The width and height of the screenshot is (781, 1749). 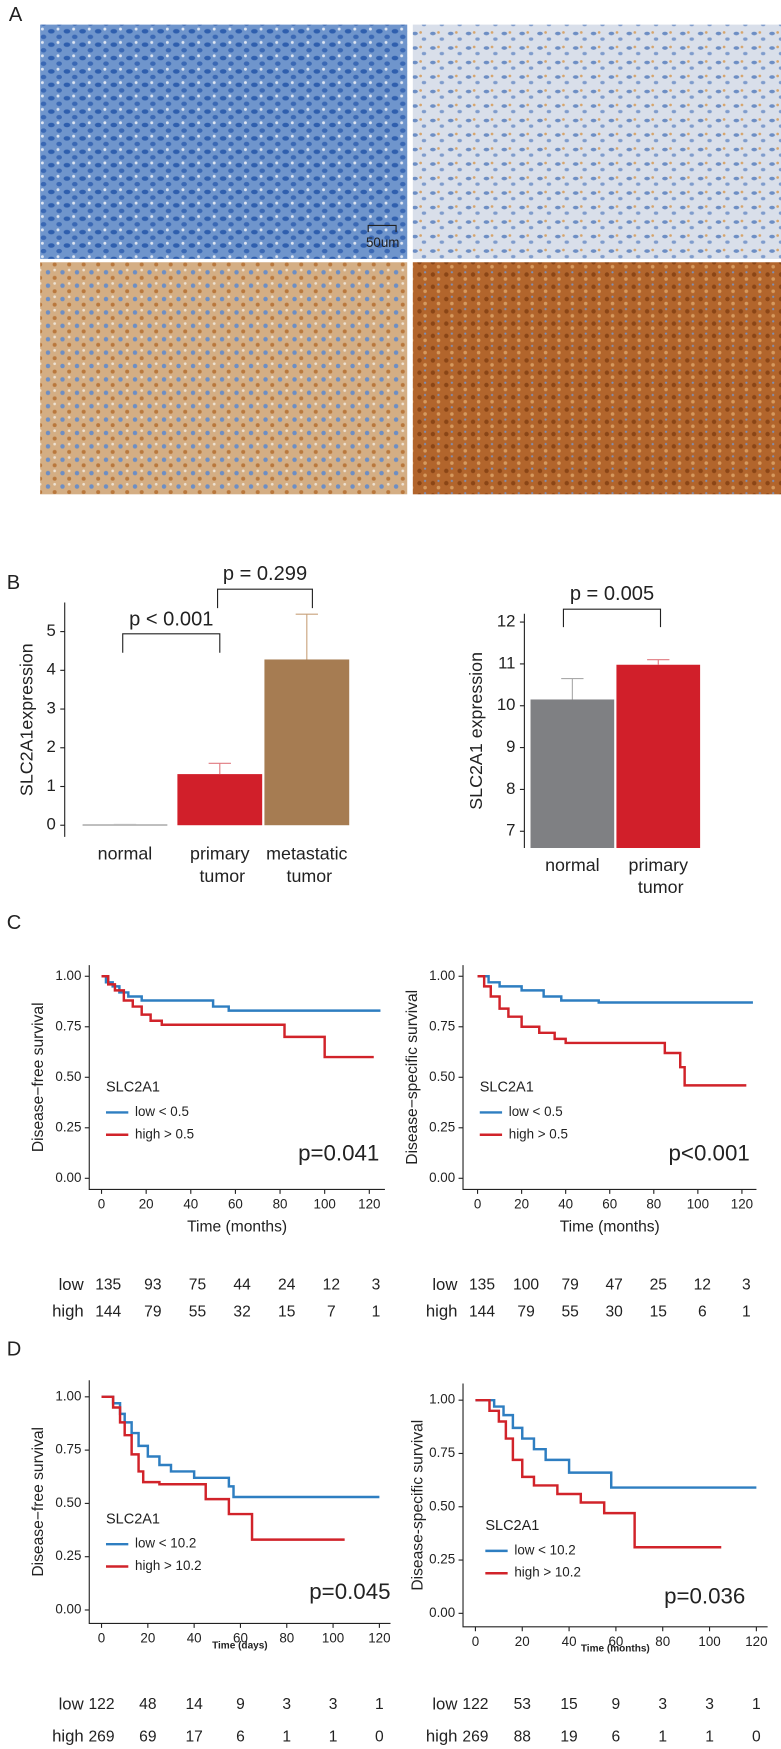 What do you see at coordinates (522, 1704) in the screenshot?
I see `risk-count: 53` at bounding box center [522, 1704].